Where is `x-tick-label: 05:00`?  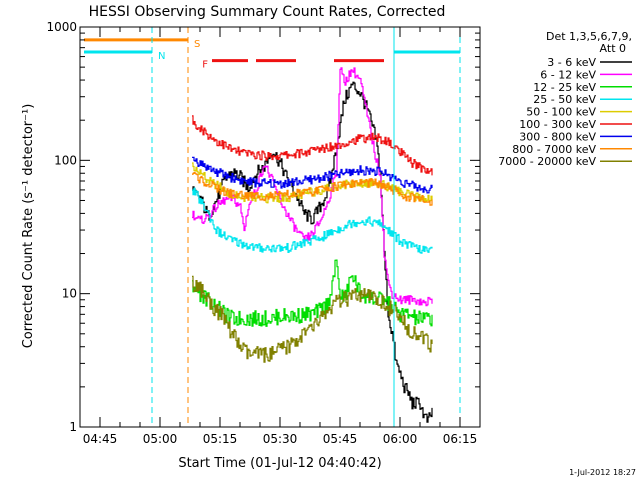 x-tick-label: 05:00 is located at coordinates (160, 439).